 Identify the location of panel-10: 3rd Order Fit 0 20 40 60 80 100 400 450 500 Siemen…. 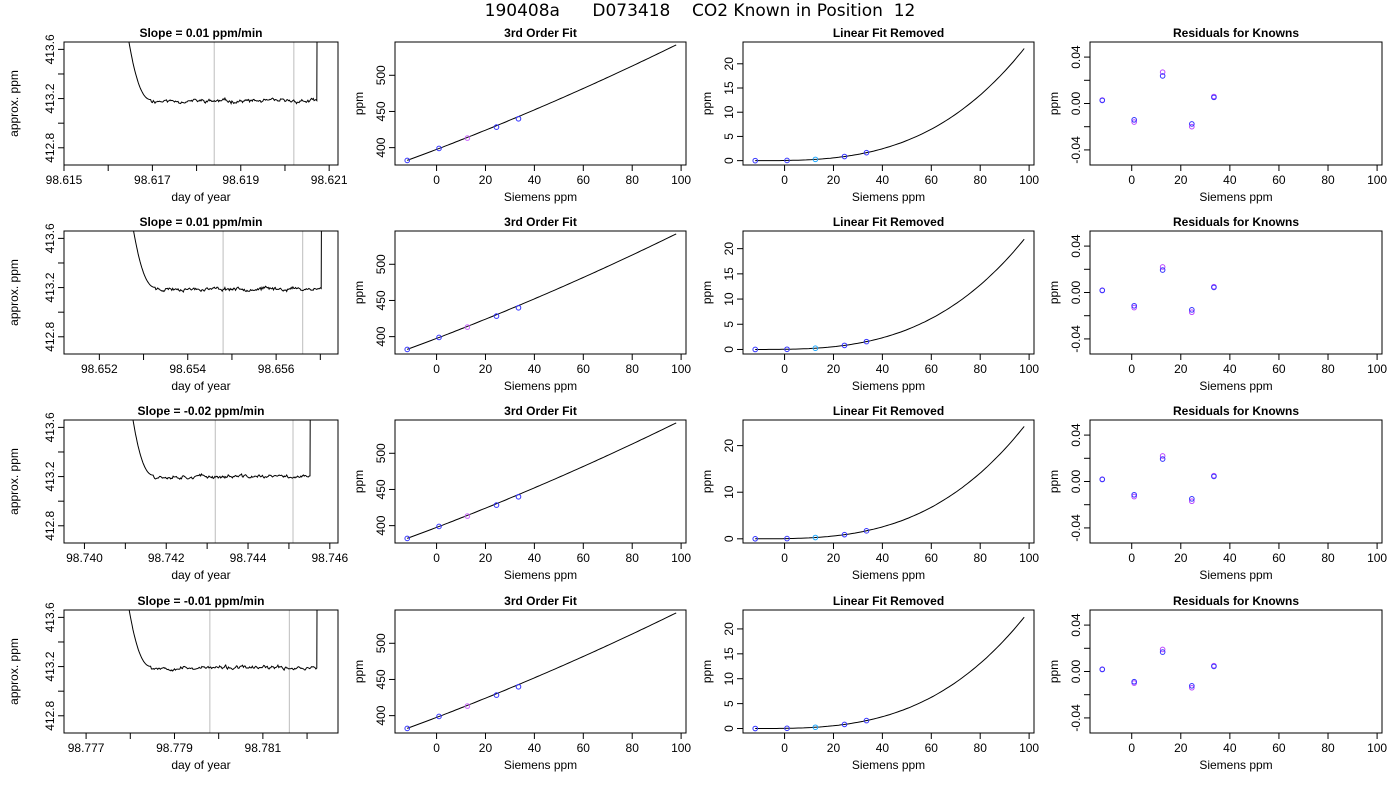
(521, 493).